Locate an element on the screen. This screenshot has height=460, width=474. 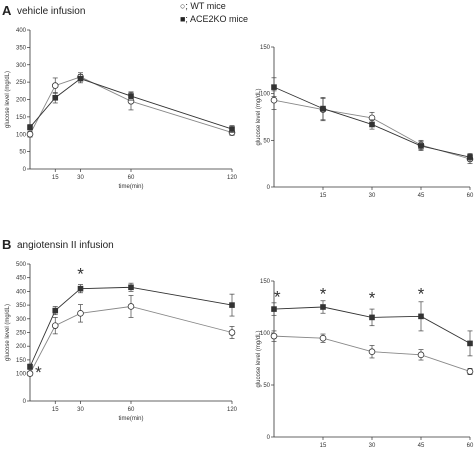
y-tick-label: 350 is located at coordinates (21, 306).